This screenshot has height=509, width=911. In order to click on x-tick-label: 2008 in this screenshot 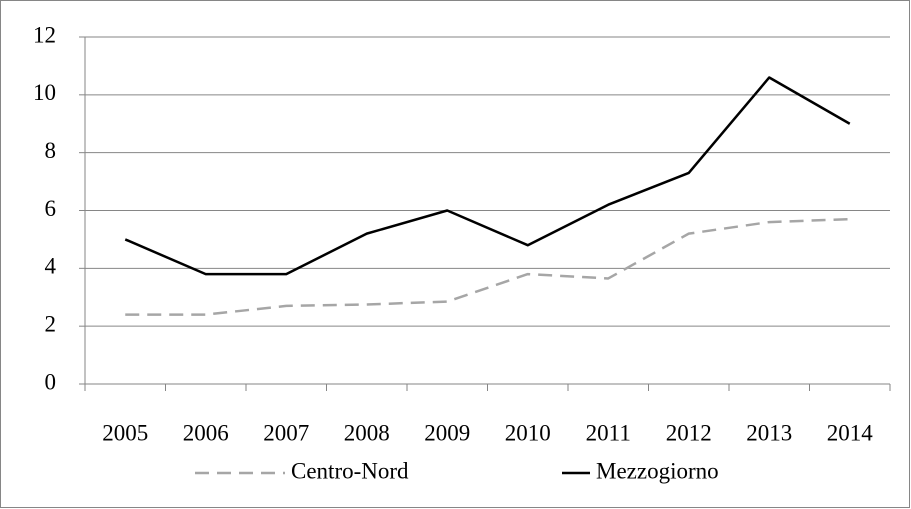, I will do `click(367, 432)`.